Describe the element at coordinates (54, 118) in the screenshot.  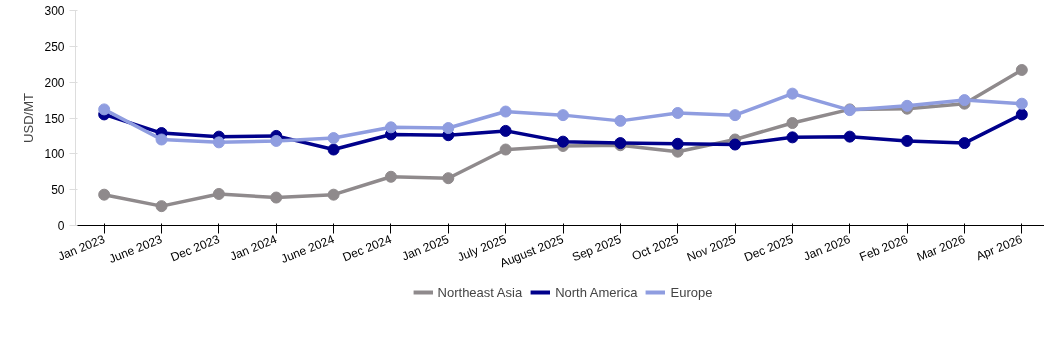
I see `y-tick-label: 150` at that location.